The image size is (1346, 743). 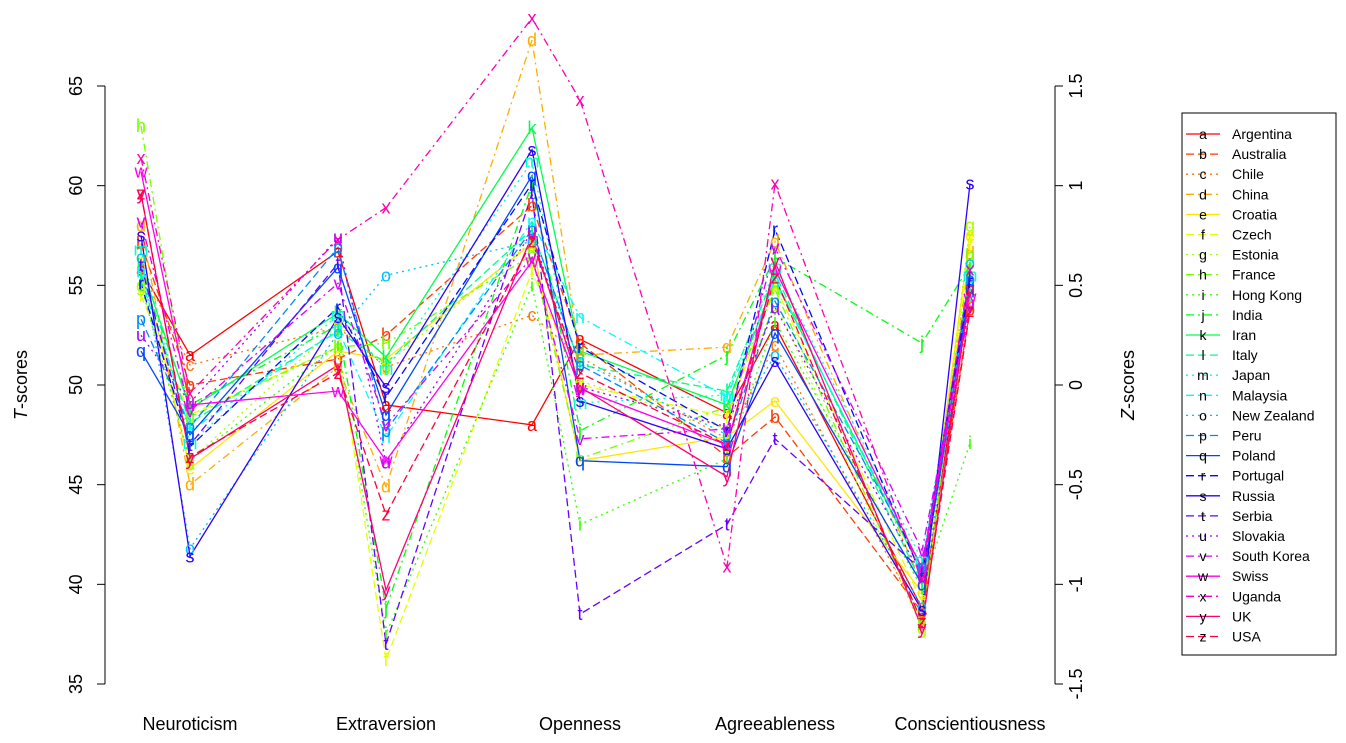 What do you see at coordinates (338, 373) in the screenshot?
I see `point-usa-2: z` at bounding box center [338, 373].